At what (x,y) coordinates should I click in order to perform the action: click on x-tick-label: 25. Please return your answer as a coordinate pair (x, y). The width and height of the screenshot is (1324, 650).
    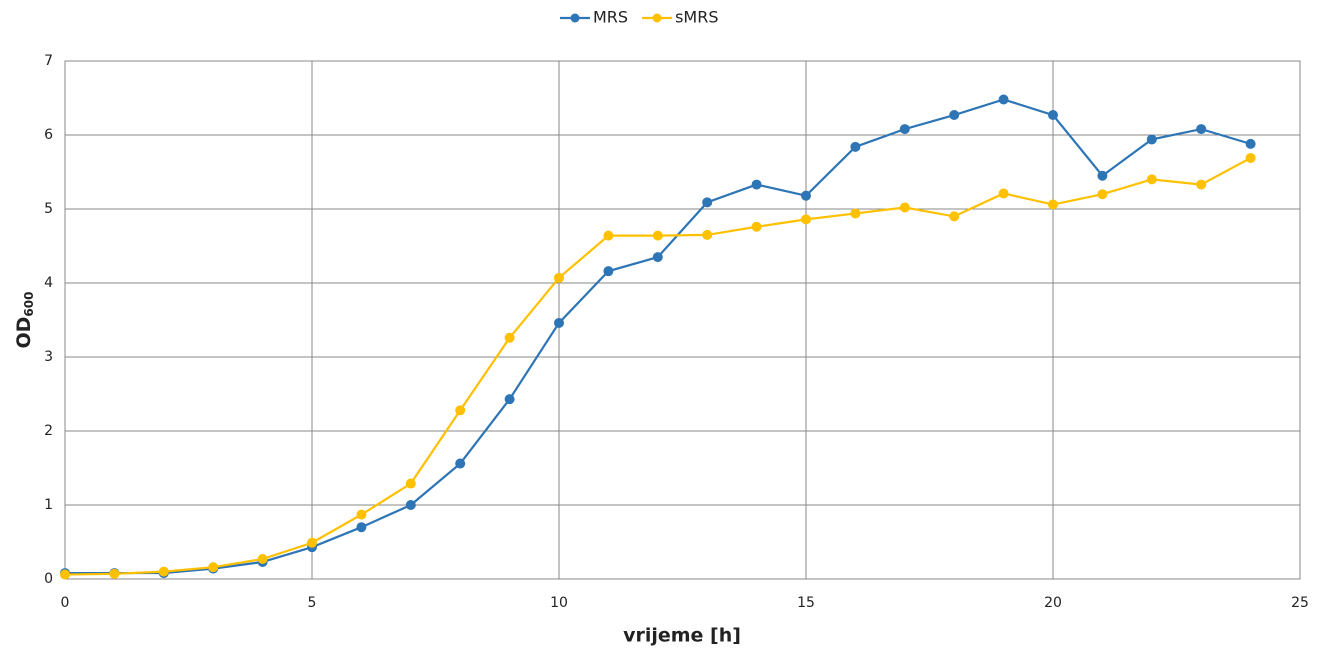
    Looking at the image, I should click on (1300, 603).